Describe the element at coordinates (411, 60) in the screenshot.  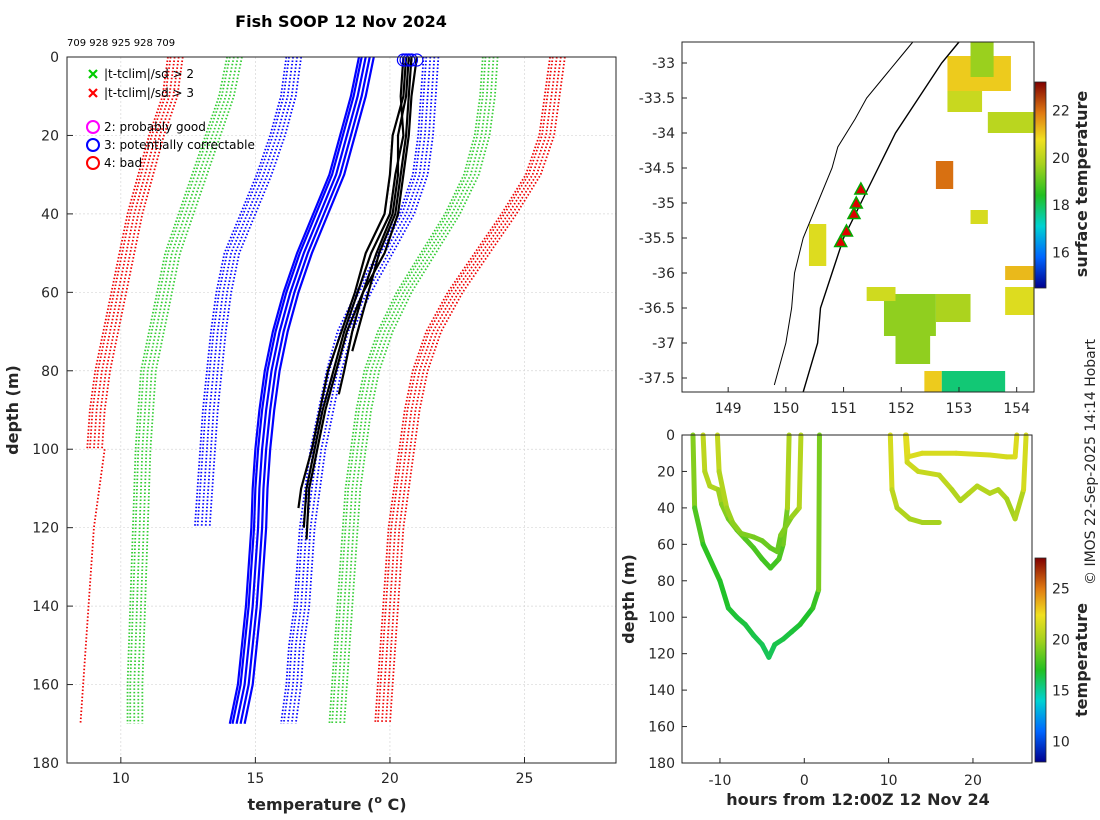
I see `surface-marker` at that location.